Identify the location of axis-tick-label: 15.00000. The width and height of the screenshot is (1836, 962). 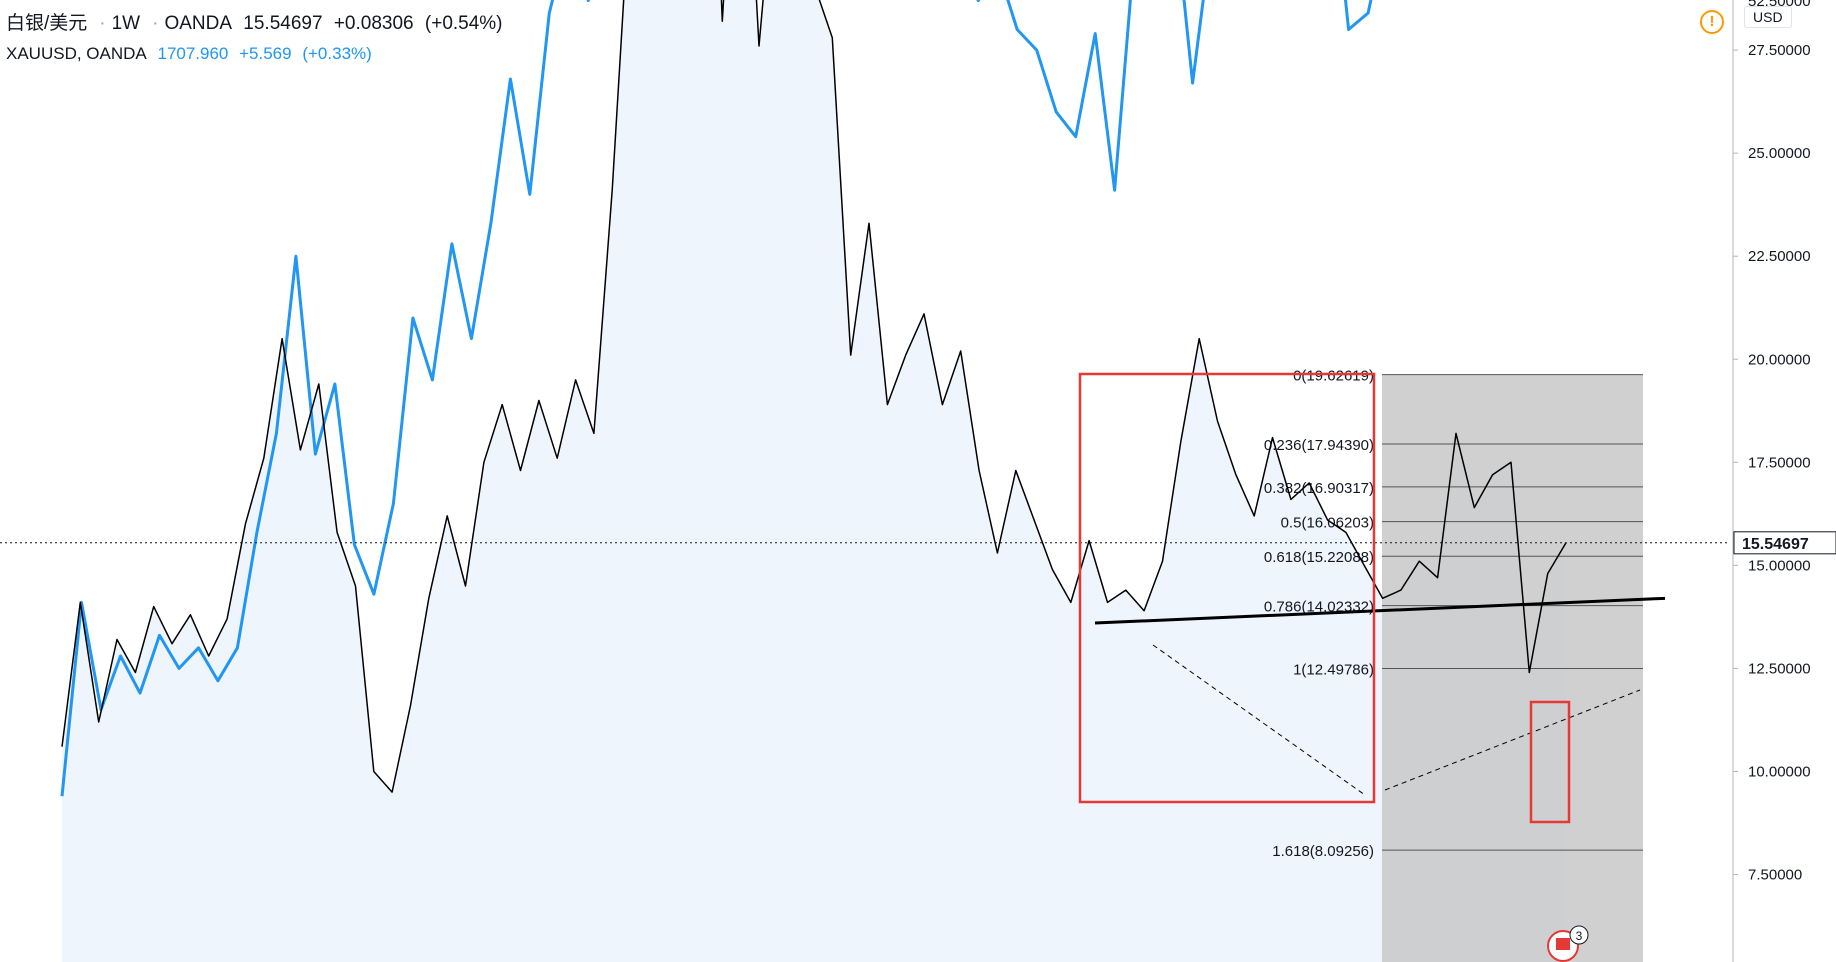
(1779, 565).